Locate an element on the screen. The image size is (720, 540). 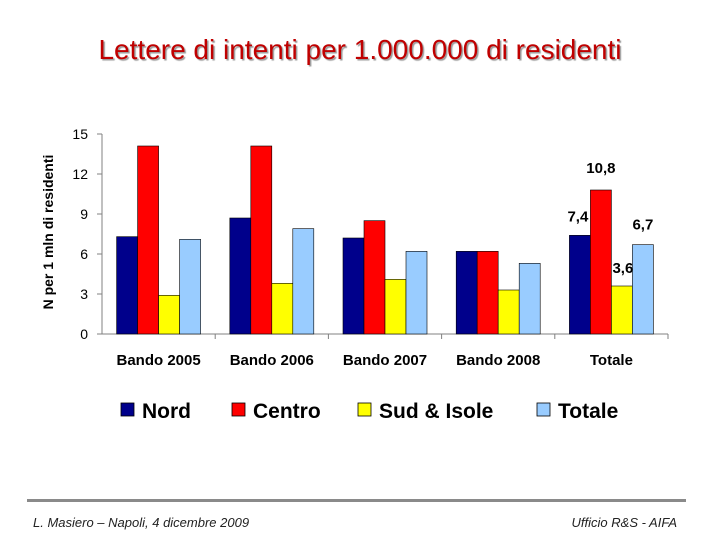
x-tick-label: Bando 2007 is located at coordinates (385, 360).